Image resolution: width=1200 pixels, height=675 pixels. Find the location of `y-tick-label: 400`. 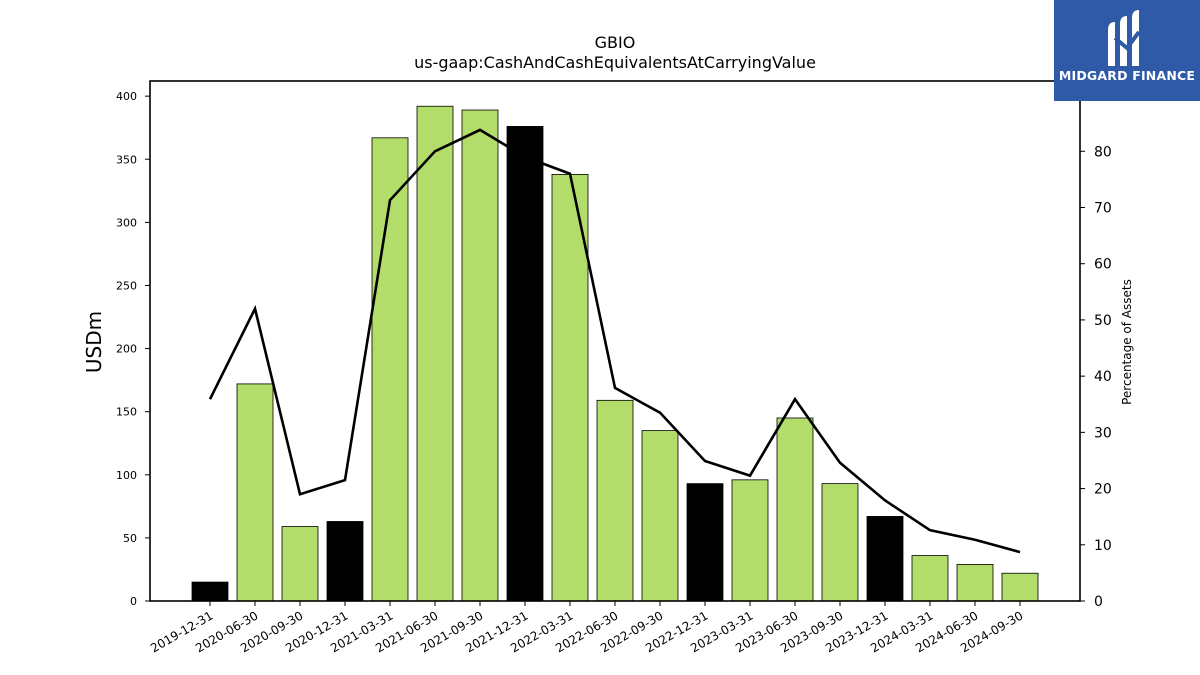

y-tick-label: 400 is located at coordinates (126, 96).